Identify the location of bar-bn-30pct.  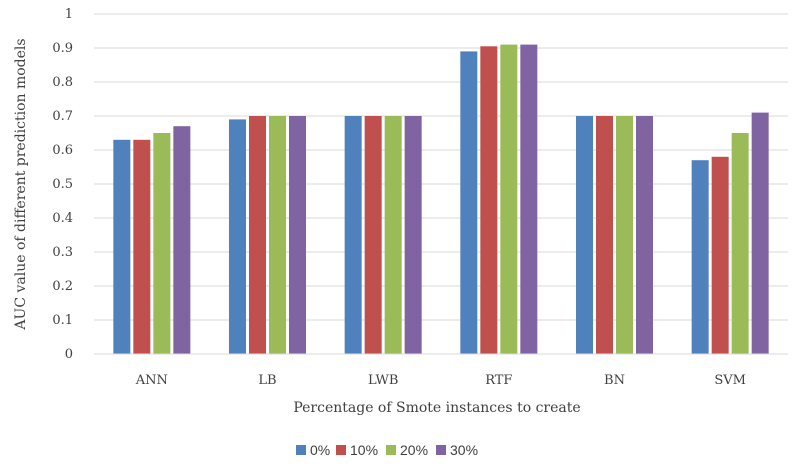
(644, 235).